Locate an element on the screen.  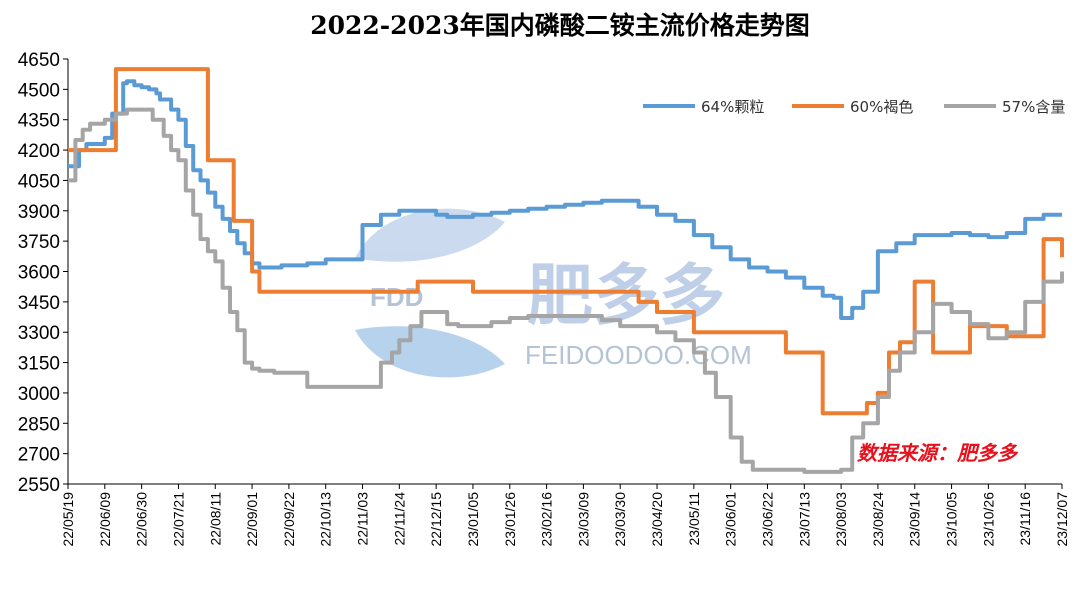
legend-label: 57%含量 is located at coordinates (1033, 107).